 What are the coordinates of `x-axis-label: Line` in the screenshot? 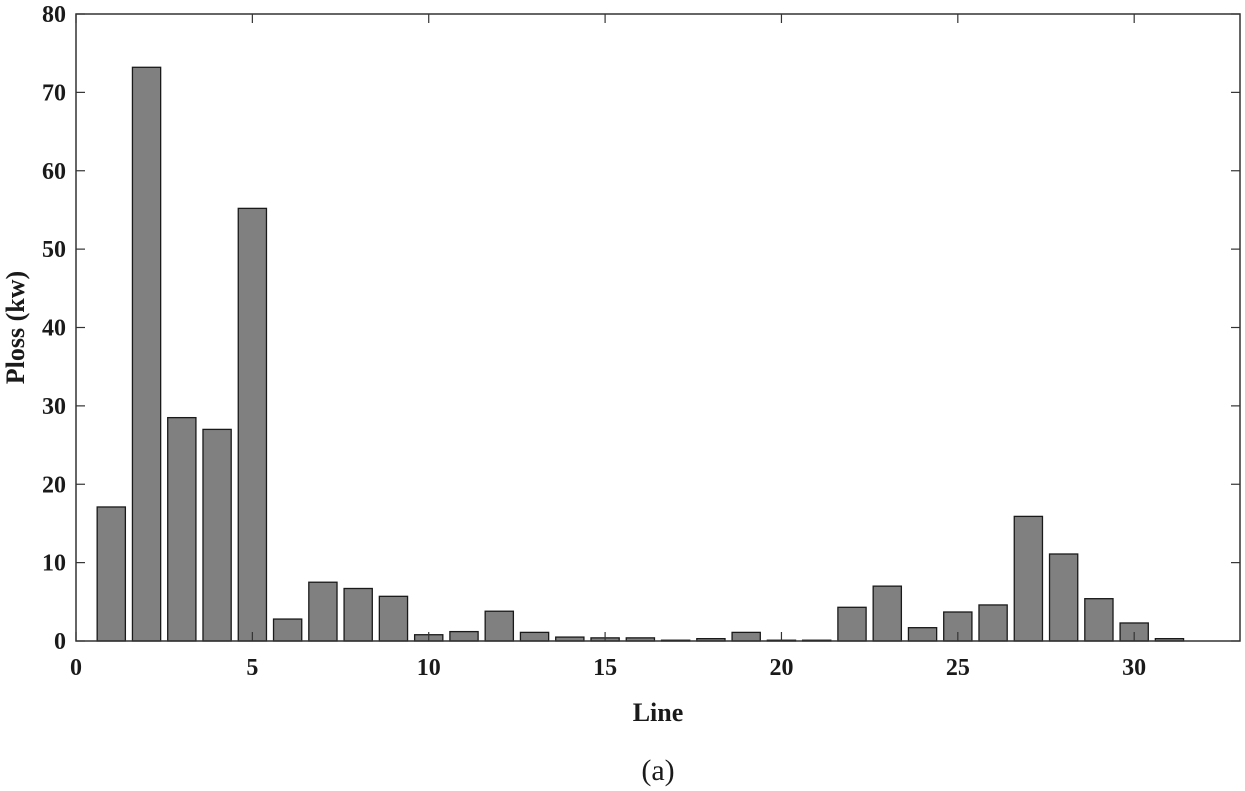 It's located at (658, 712).